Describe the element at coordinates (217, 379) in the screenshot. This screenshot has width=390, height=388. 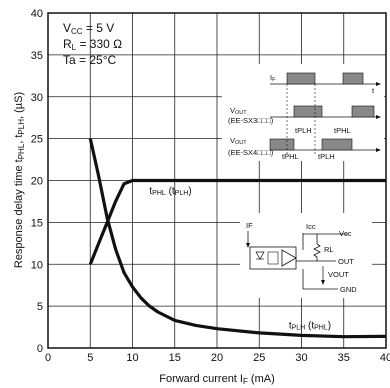
I see `x-axis-label: Forward current IF (mA)` at that location.